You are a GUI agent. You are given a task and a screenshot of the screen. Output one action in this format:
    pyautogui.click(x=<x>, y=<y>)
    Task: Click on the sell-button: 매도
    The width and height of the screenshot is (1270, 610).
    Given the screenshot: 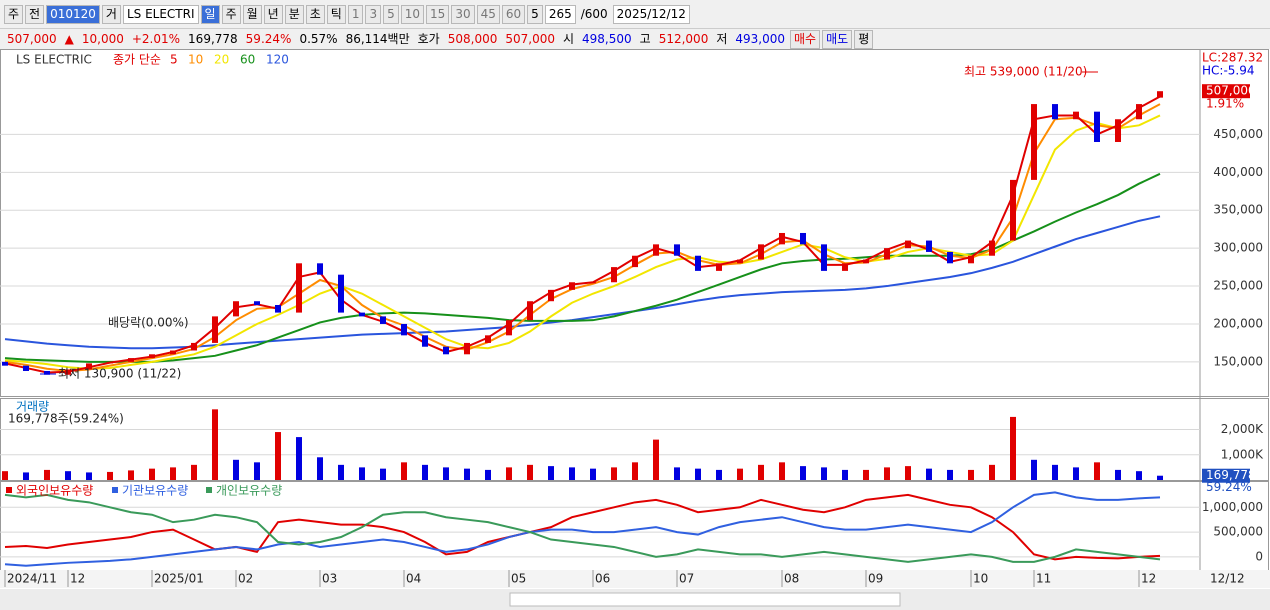 What is the action you would take?
    pyautogui.click(x=837, y=39)
    